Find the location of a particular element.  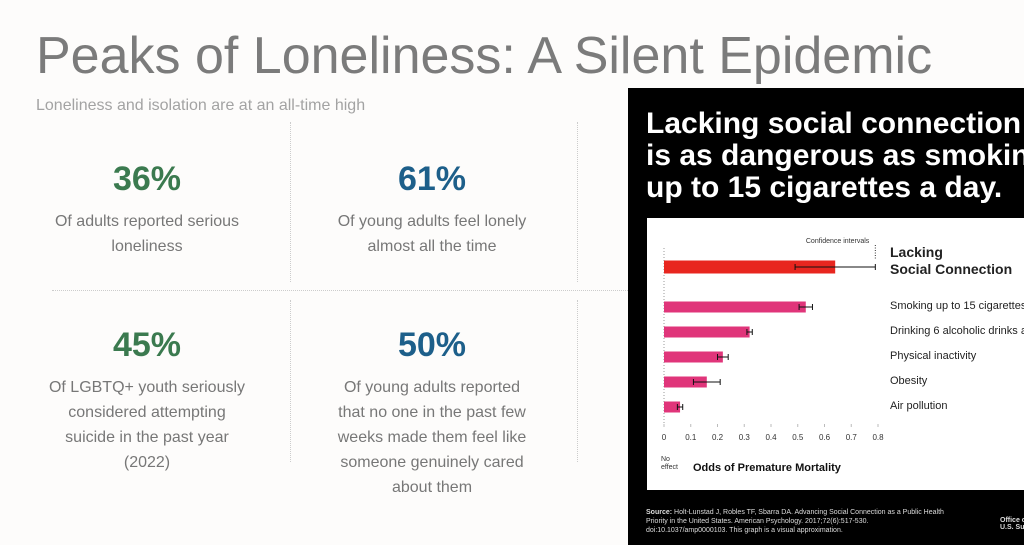

stat-text: suicide in the past year is located at coordinates (147, 437).